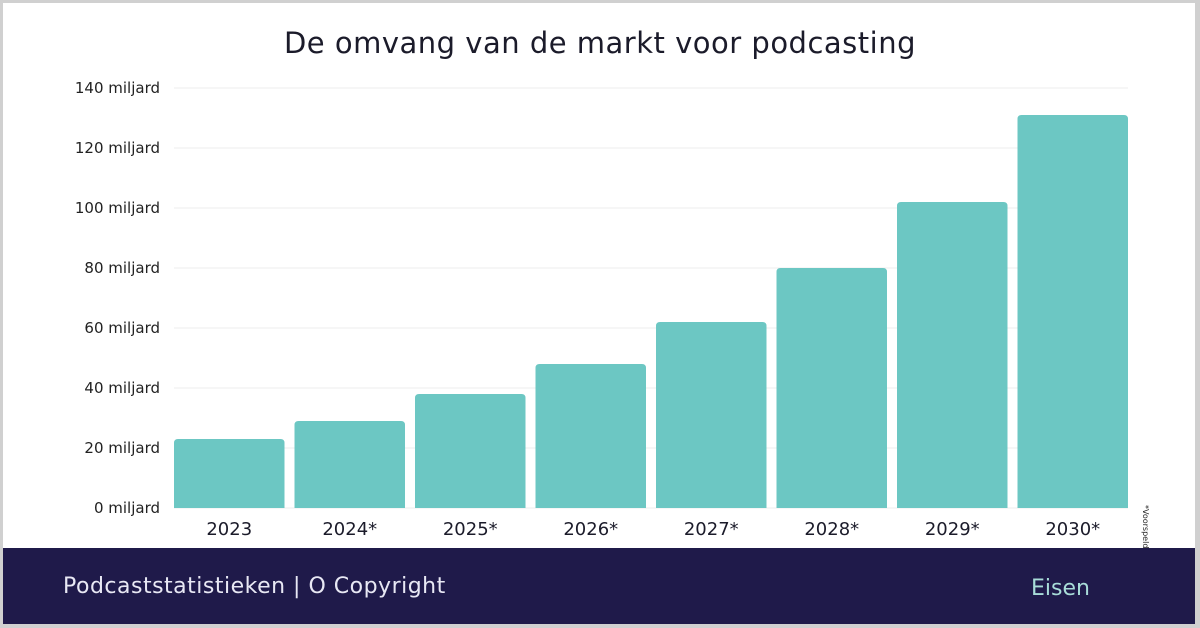  What do you see at coordinates (1060, 588) in the screenshot?
I see `footer-link: Eisen` at bounding box center [1060, 588].